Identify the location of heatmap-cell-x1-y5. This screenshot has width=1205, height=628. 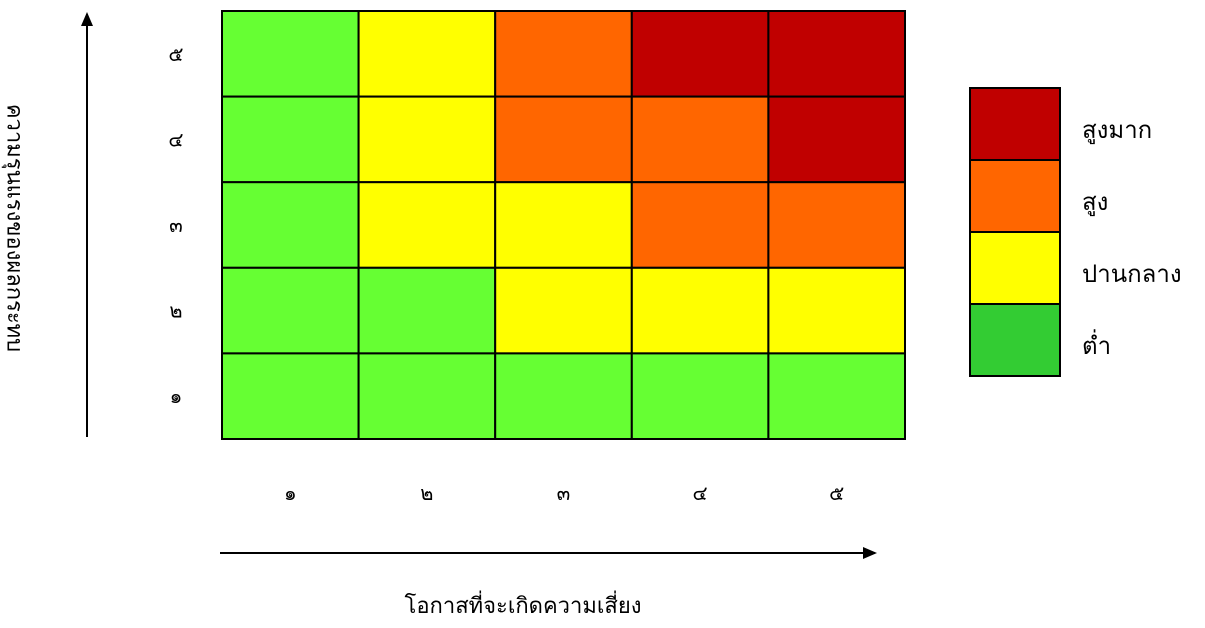
(290, 54).